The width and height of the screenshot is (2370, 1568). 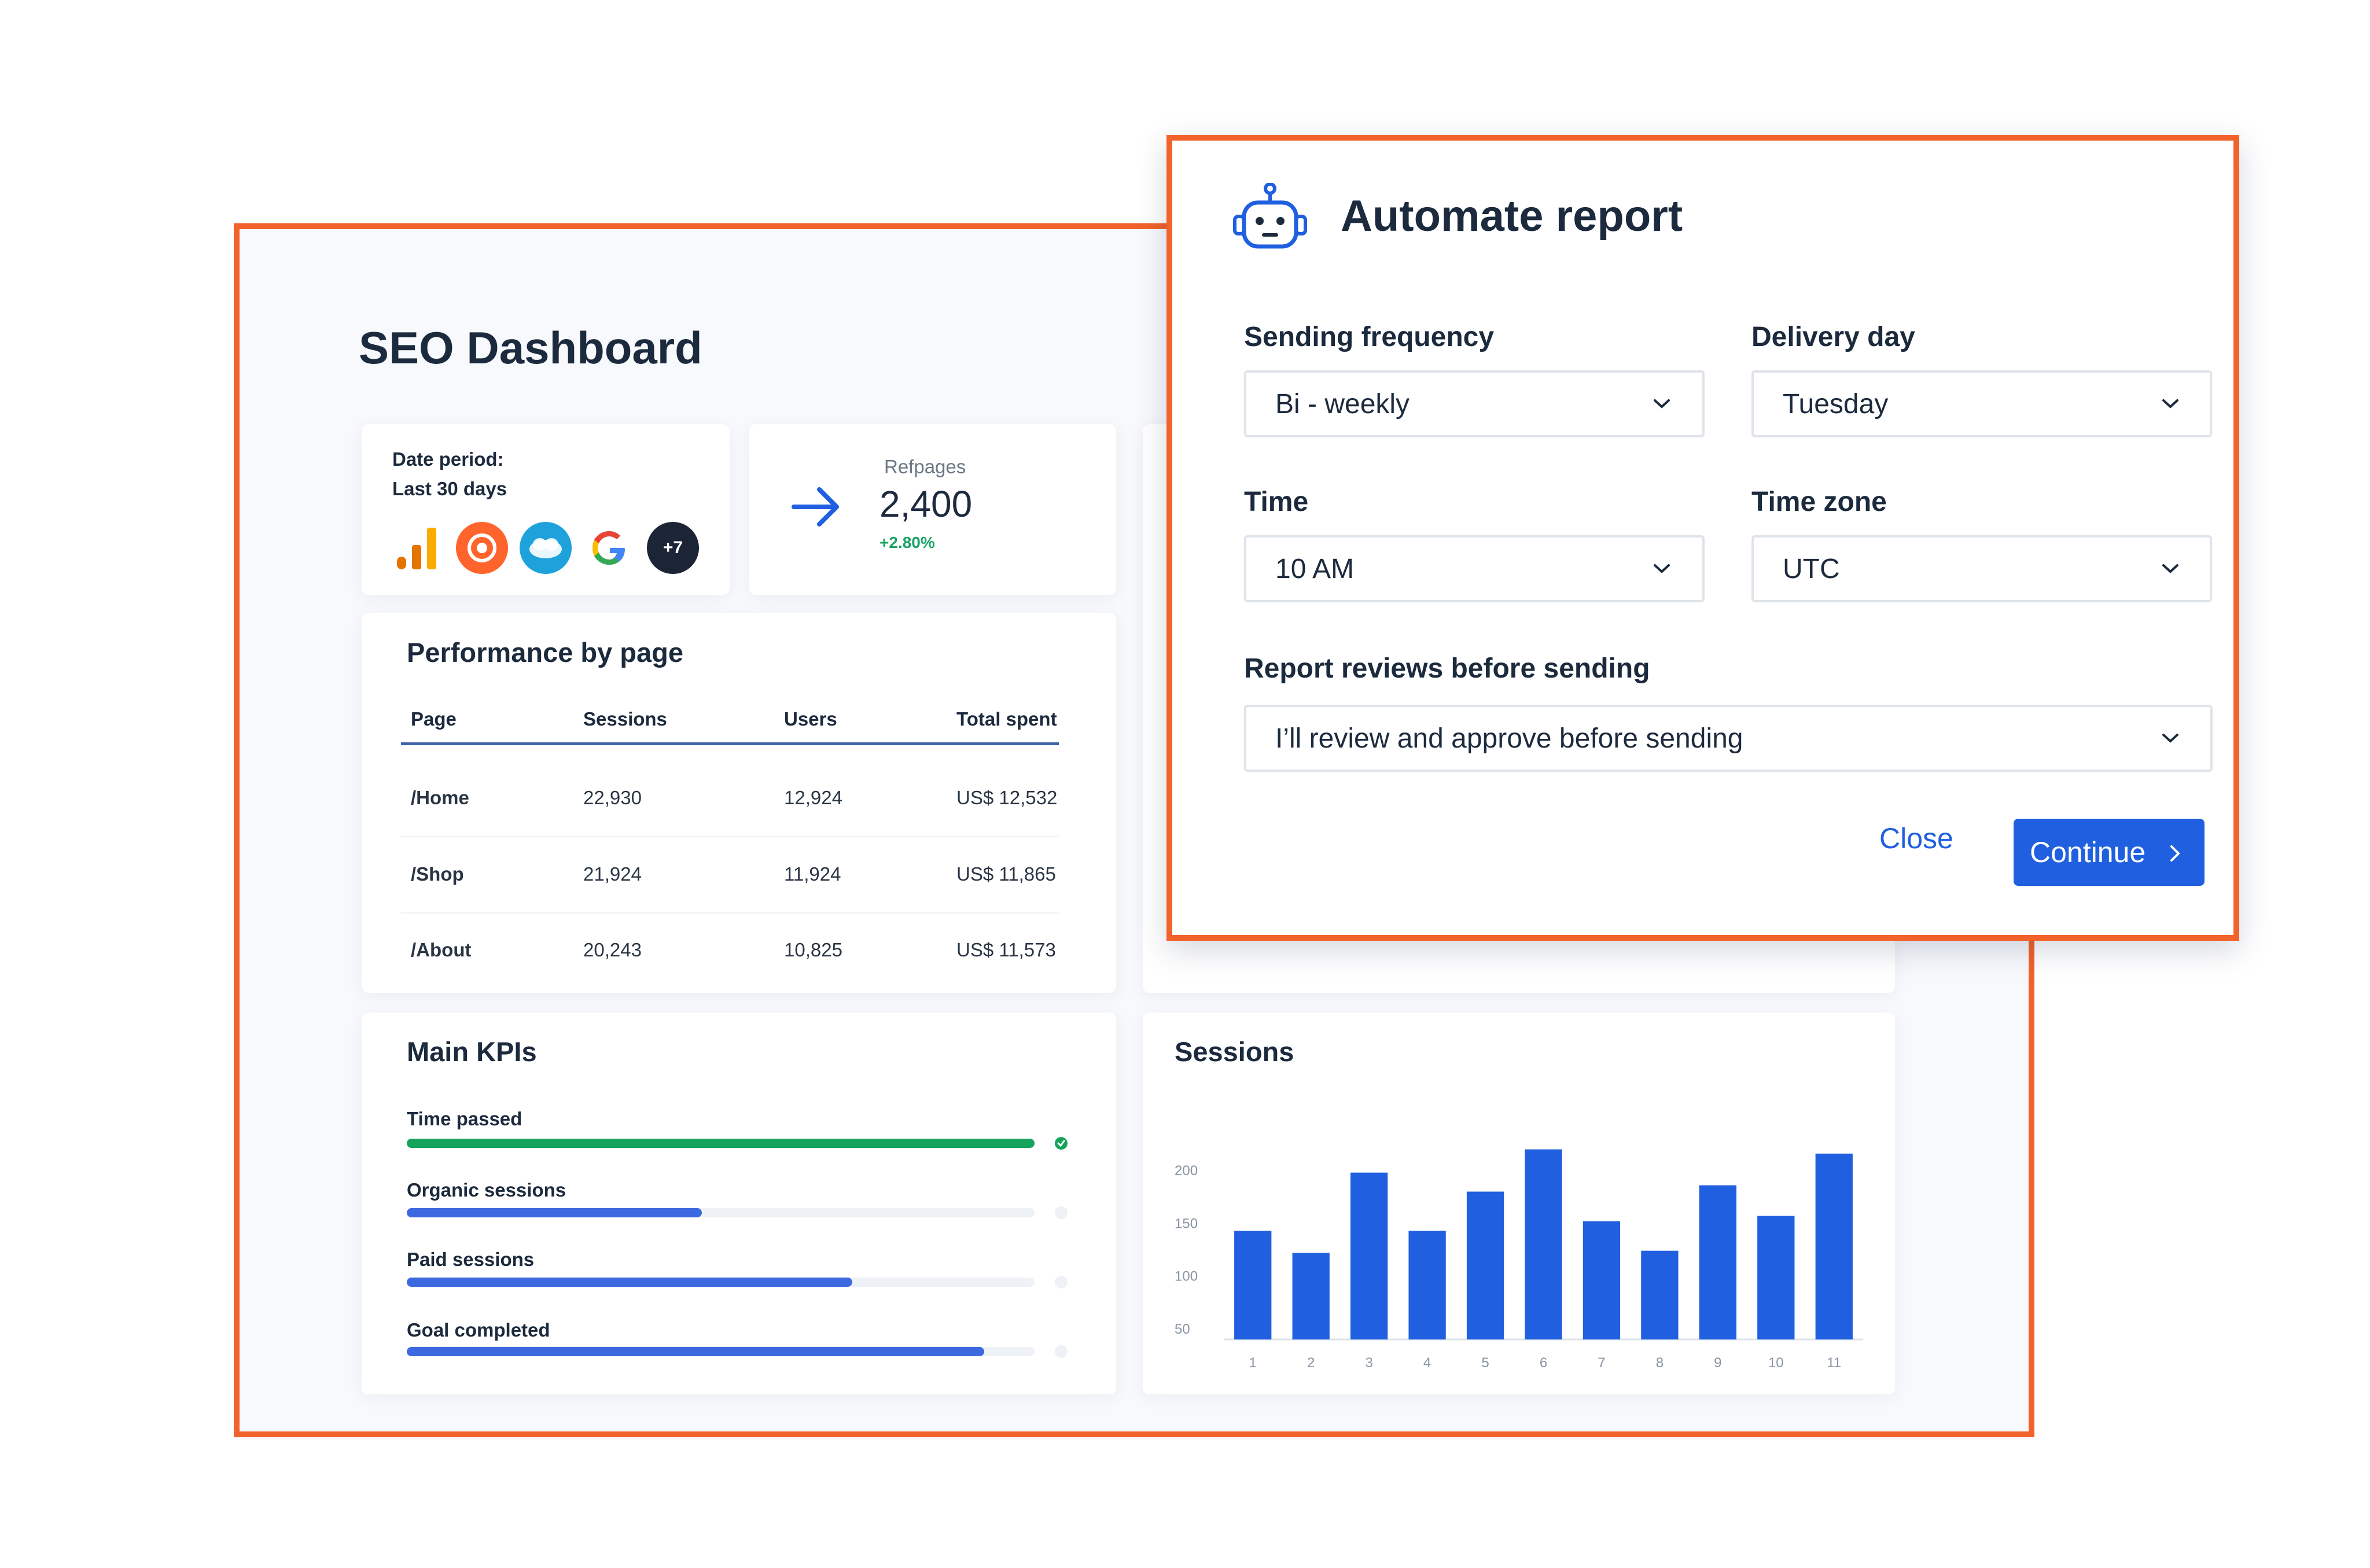 I want to click on table-cell-users: 12,924, so click(x=813, y=798).